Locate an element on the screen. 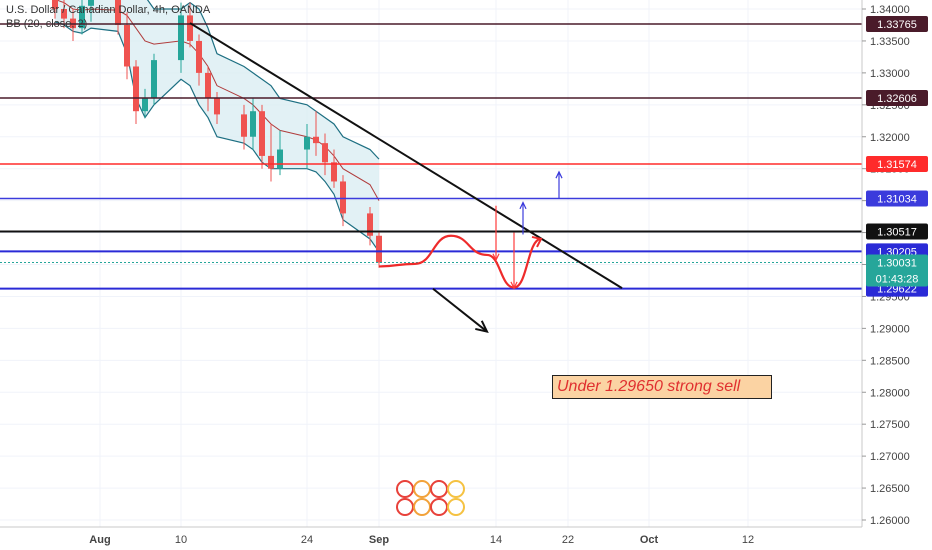  projected-path is located at coordinates (460, 261).